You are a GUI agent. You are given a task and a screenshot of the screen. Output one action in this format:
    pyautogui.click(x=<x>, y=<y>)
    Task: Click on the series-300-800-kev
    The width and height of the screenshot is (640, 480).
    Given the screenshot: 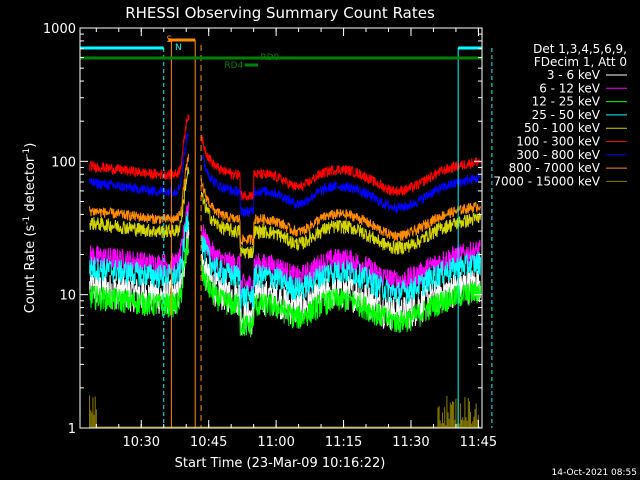 What is the action you would take?
    pyautogui.click(x=285, y=175)
    